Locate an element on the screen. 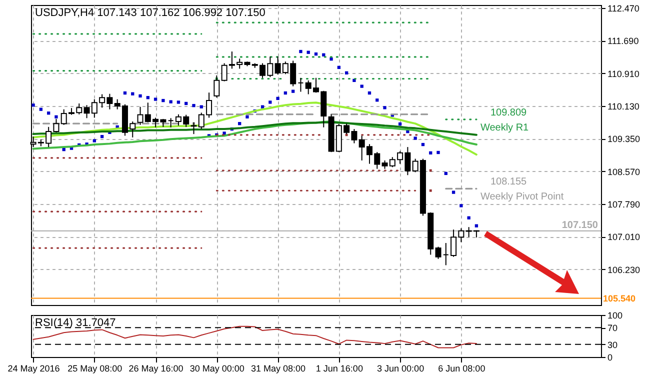 The image size is (645, 380). y-tick-label: 107.790 is located at coordinates (624, 205).